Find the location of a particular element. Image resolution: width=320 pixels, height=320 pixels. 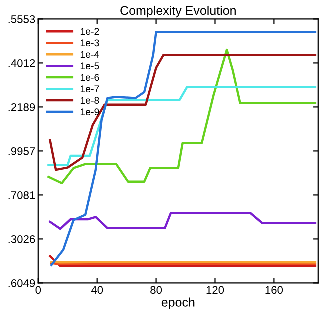

x-tick-label: 80 is located at coordinates (156, 290).